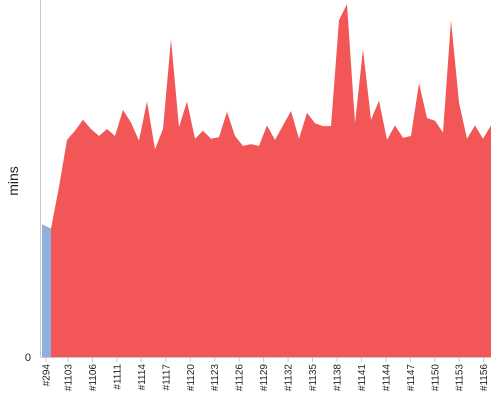  What do you see at coordinates (69, 378) in the screenshot?
I see `x-tick-label: #1103` at bounding box center [69, 378].